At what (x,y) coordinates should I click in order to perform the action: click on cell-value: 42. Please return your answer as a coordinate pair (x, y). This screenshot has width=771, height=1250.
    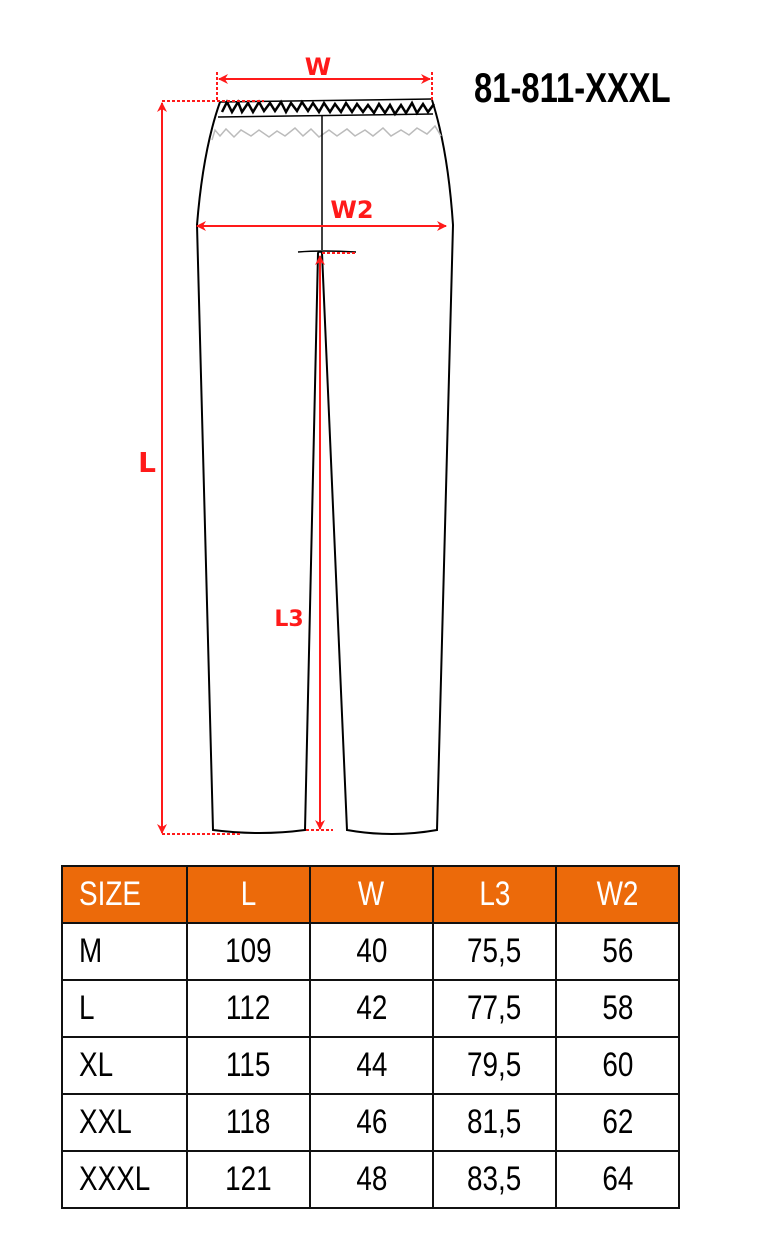
    Looking at the image, I should click on (371, 1008).